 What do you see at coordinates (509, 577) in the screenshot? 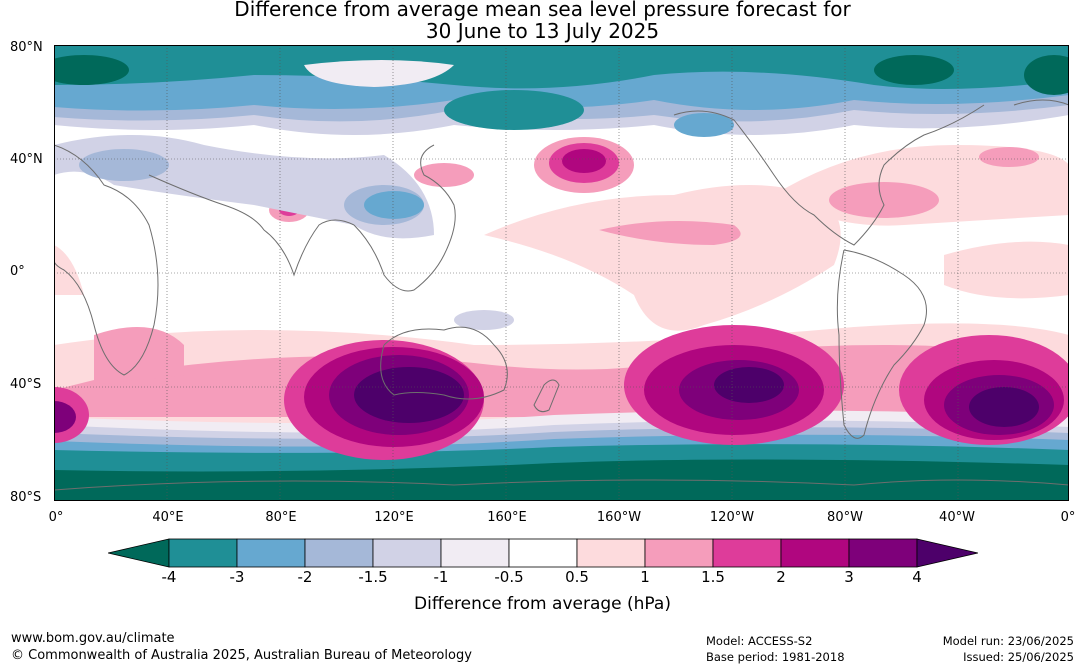
I see `colorbar-tick: -0.5` at bounding box center [509, 577].